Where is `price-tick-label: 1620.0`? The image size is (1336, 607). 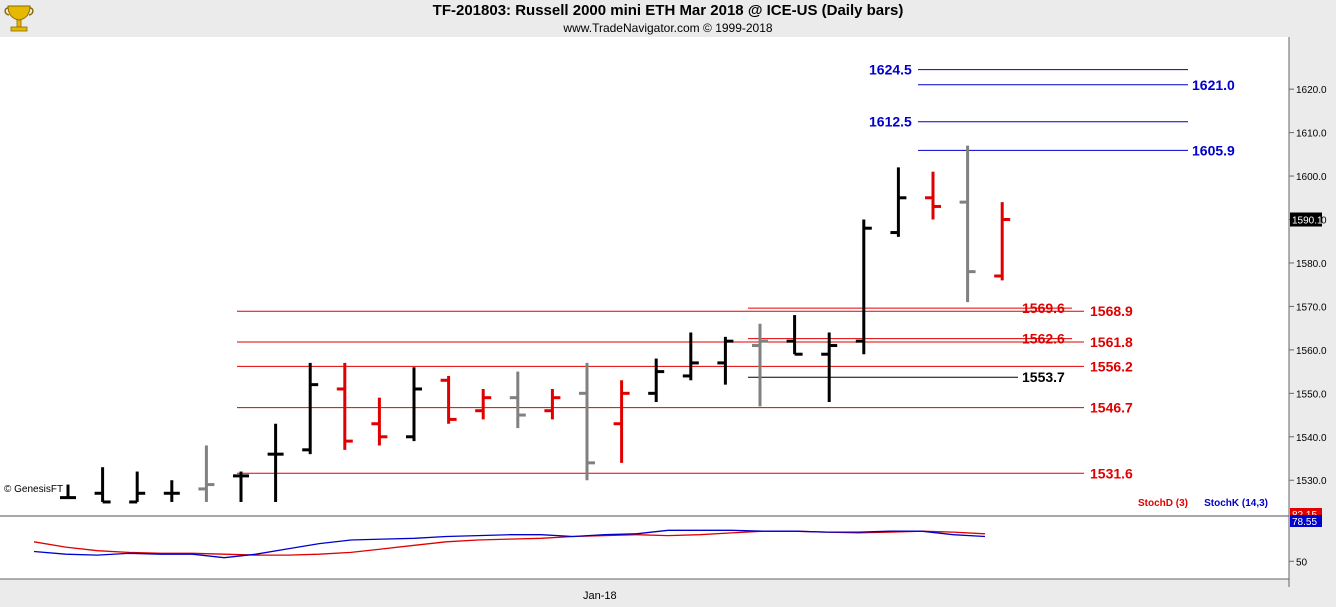 price-tick-label: 1620.0 is located at coordinates (1311, 90).